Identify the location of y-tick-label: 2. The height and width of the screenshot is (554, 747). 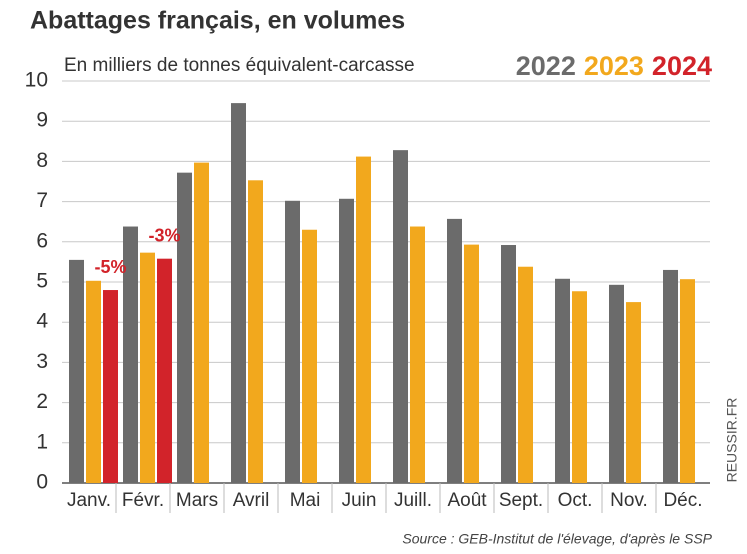
(42, 401).